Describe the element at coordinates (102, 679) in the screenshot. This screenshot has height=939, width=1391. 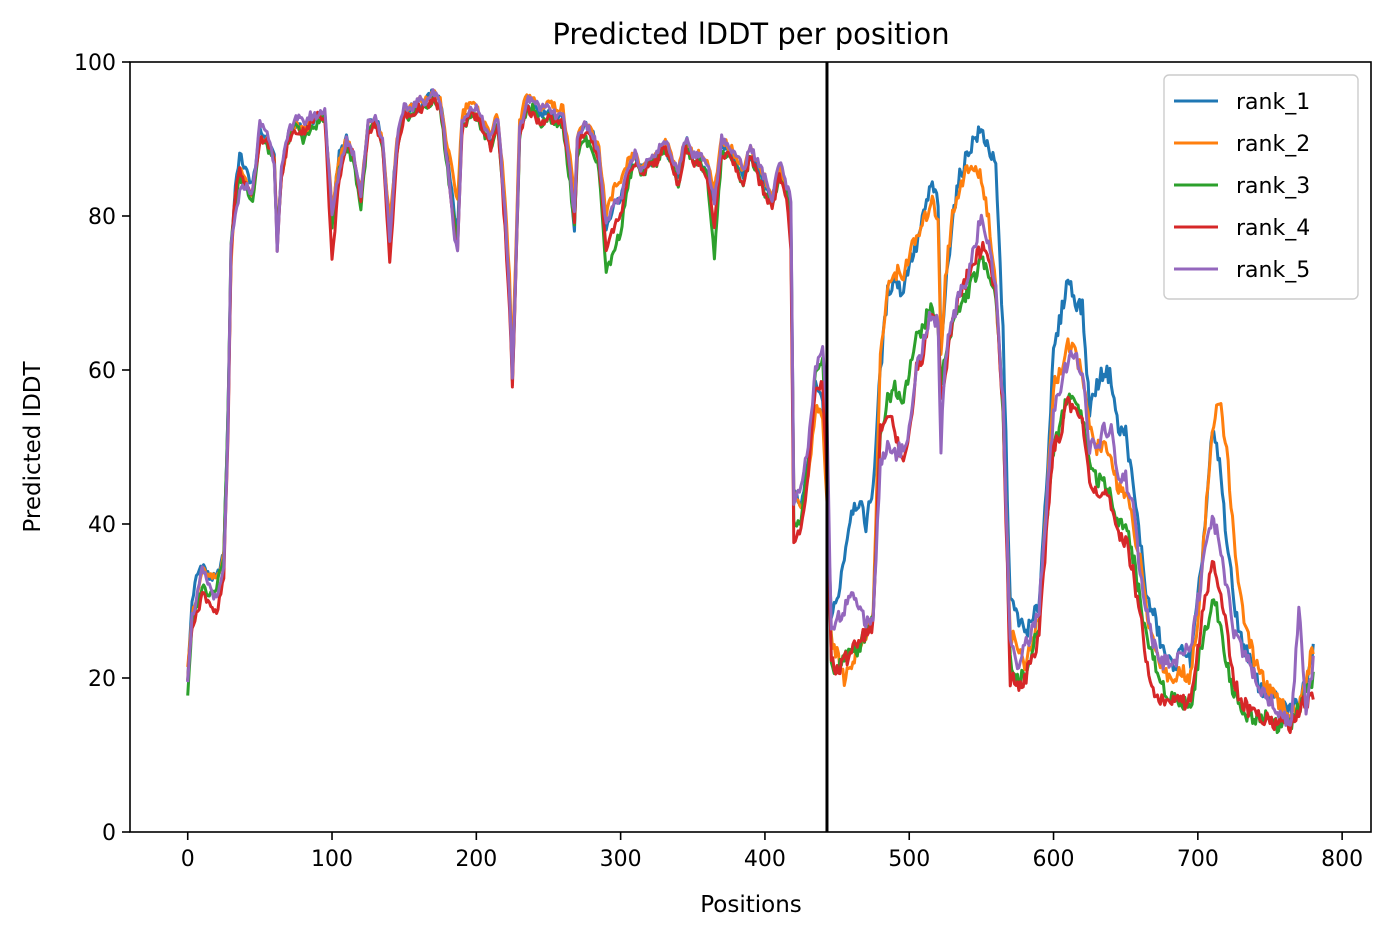
I see `y-tick-label: 20` at that location.